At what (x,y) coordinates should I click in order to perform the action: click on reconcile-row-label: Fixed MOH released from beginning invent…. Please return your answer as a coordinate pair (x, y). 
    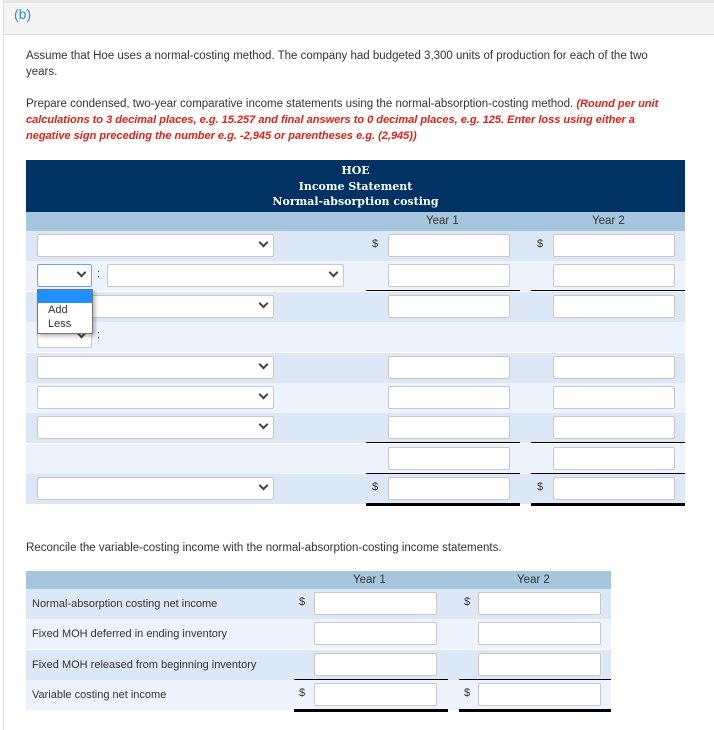
    Looking at the image, I should click on (144, 664).